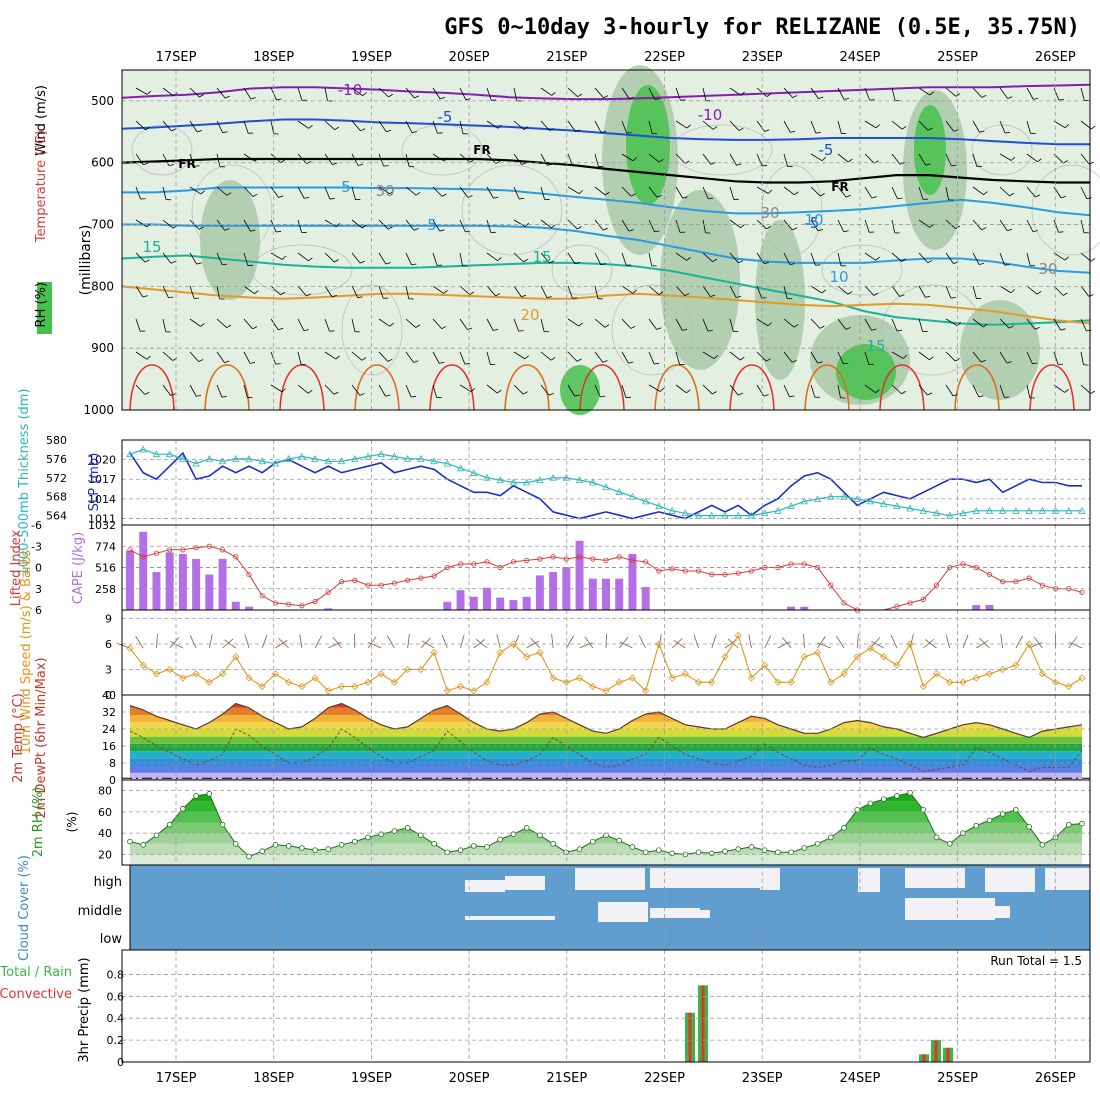  What do you see at coordinates (108, 644) in the screenshot?
I see `wind-tick-label: 6` at bounding box center [108, 644].